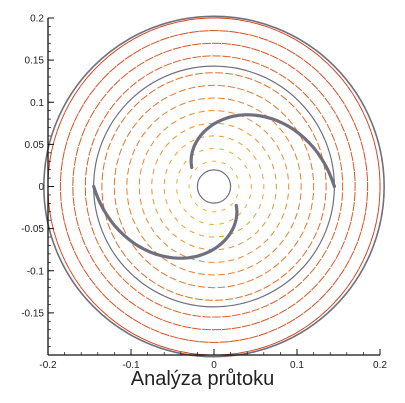 Image resolution: width=405 pixels, height=403 pixels. Describe the element at coordinates (214, 365) in the screenshot. I see `x-tick-label: 0` at that location.